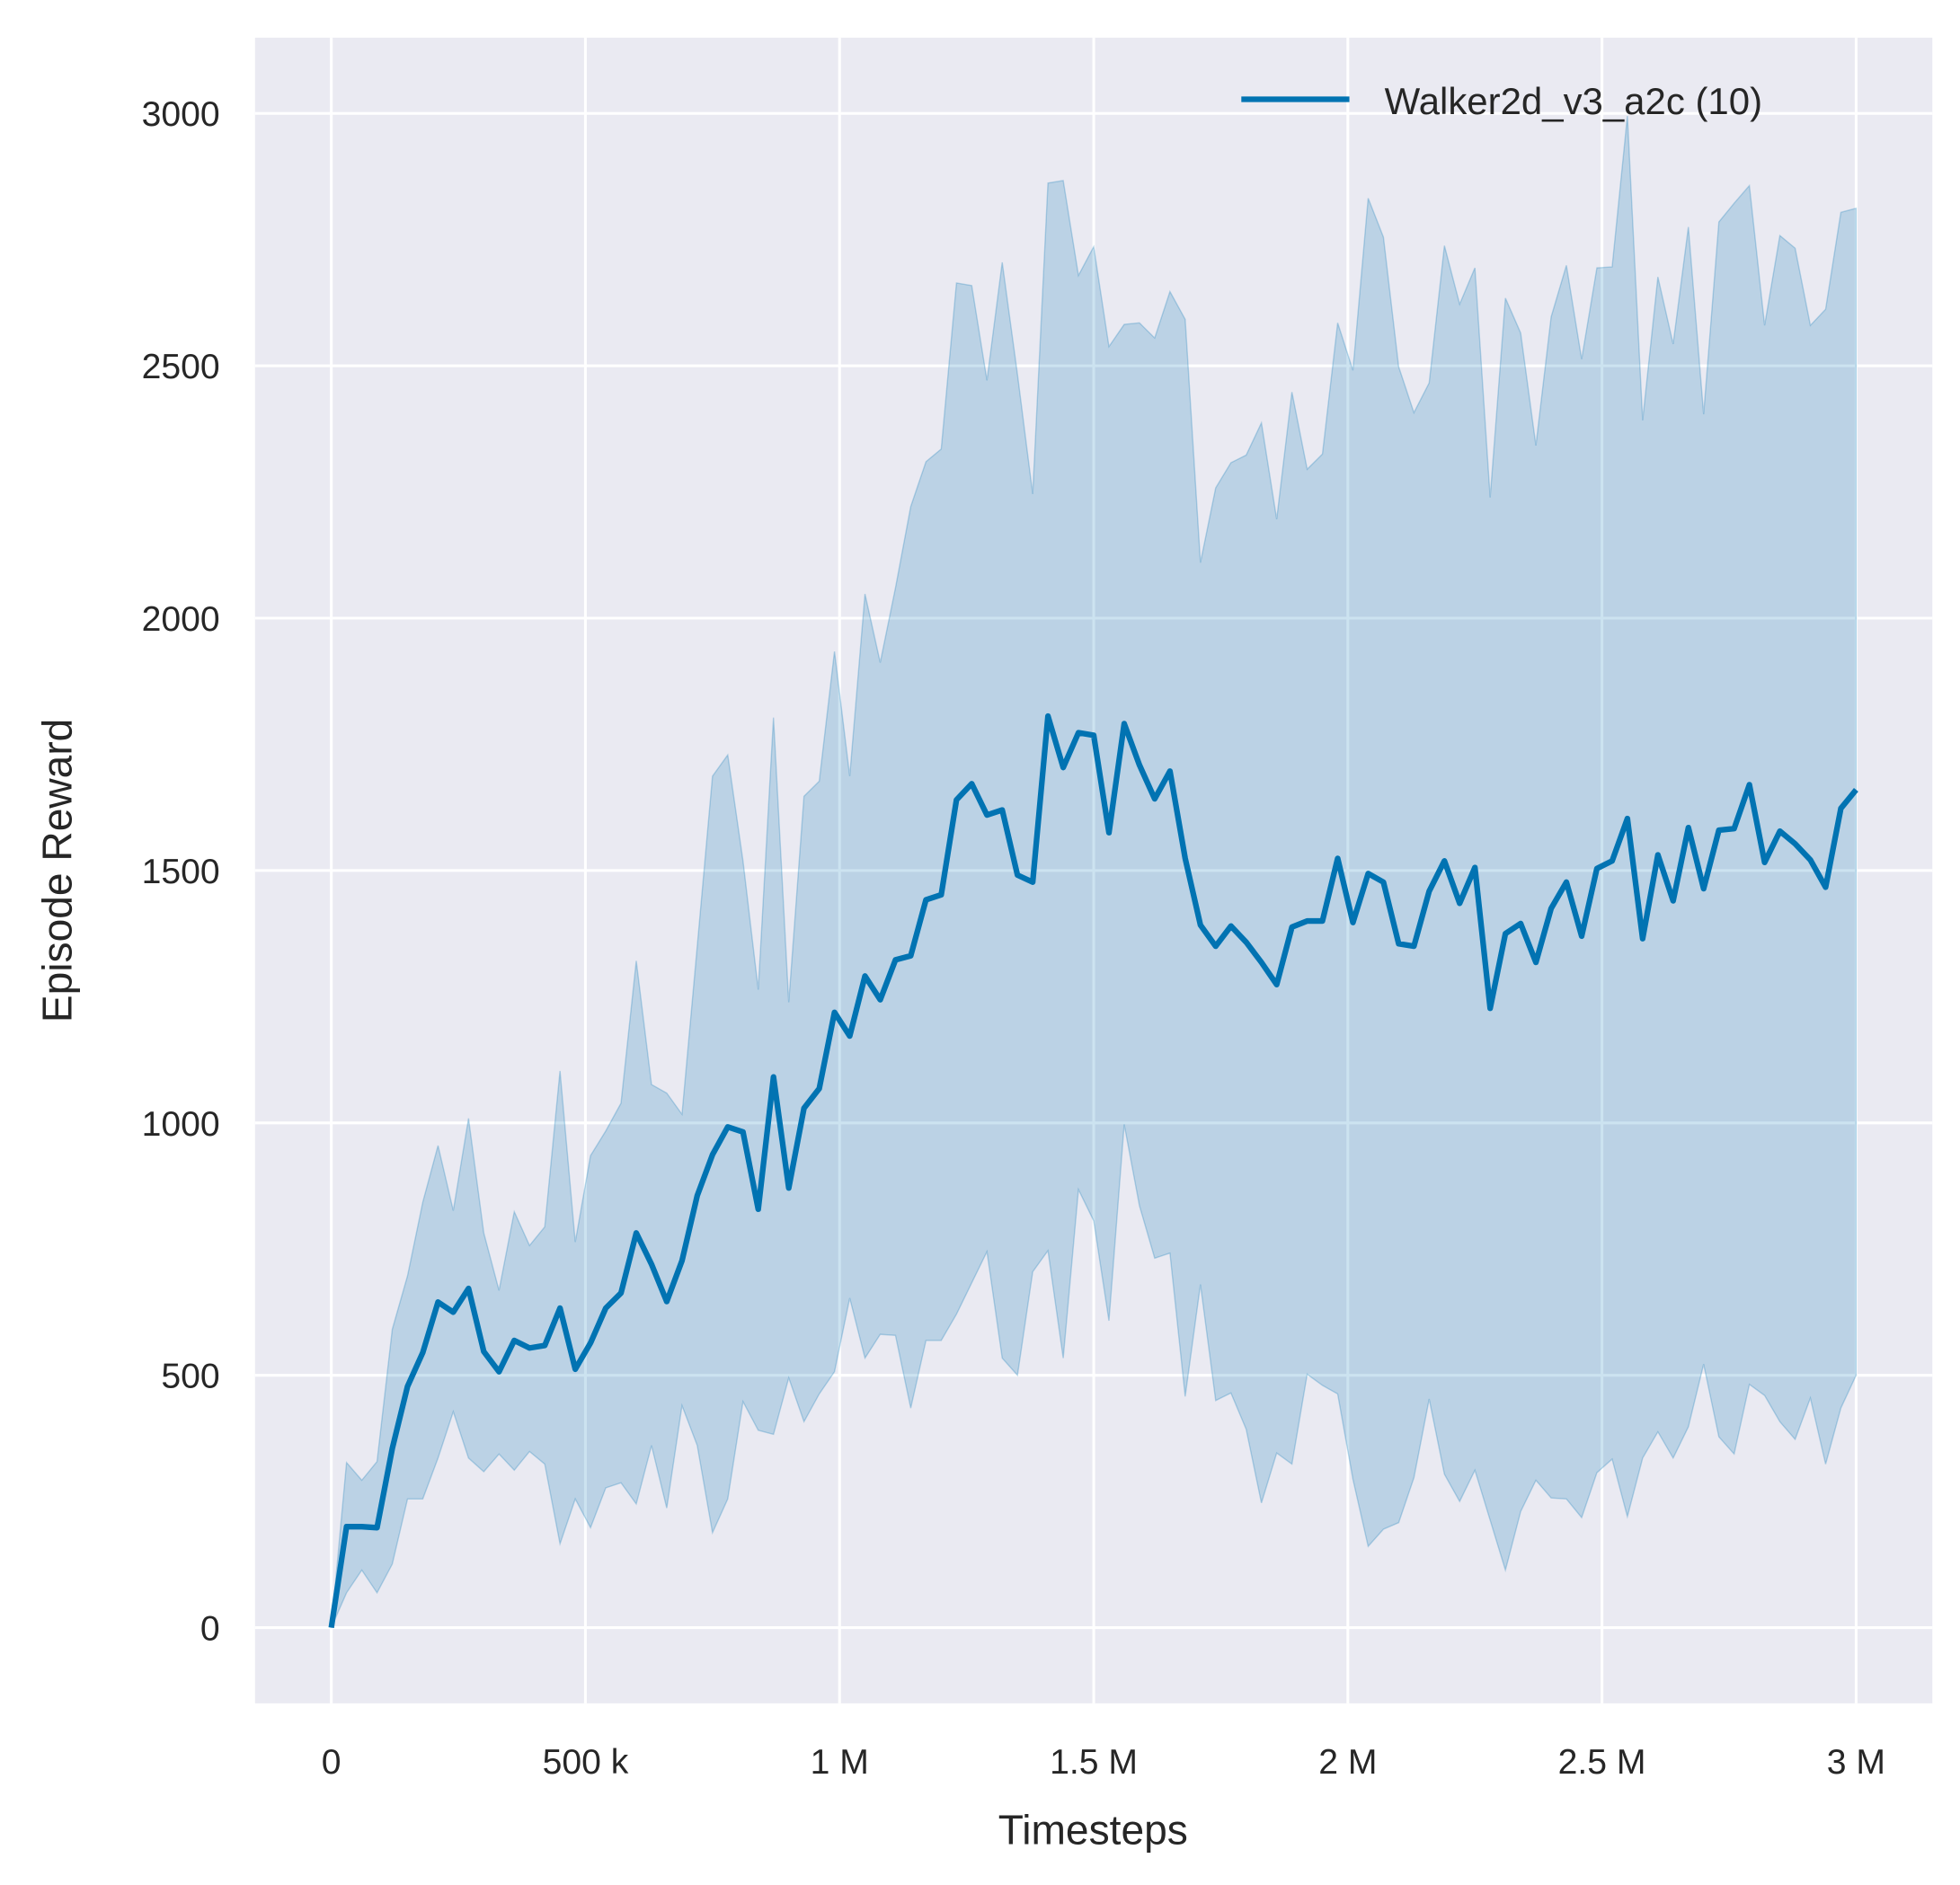  Describe the element at coordinates (1093, 1829) in the screenshot. I see `x-axis-label: Timesteps` at that location.